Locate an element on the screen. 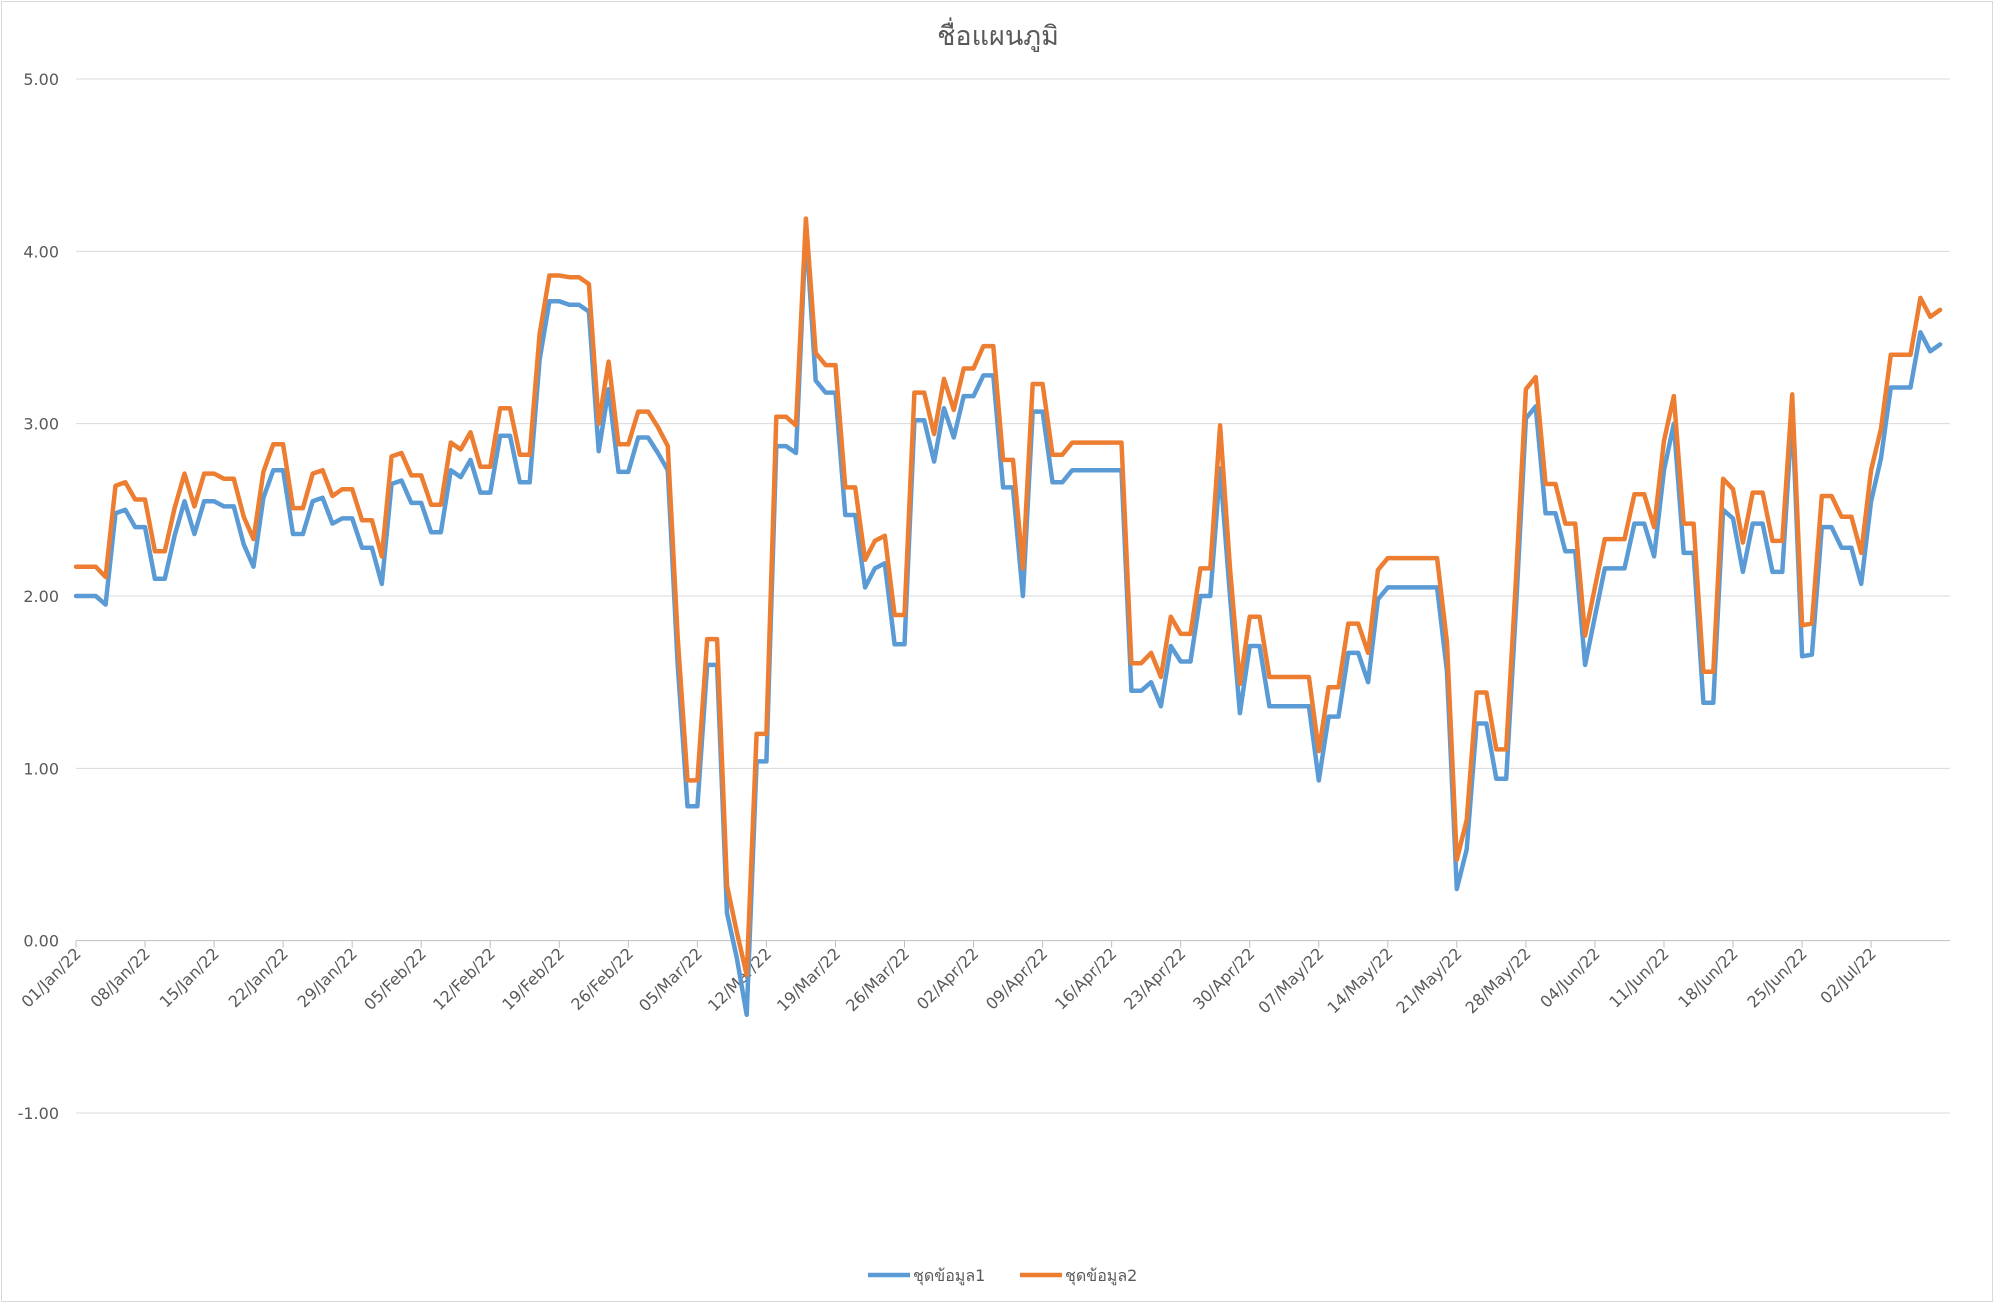 Image resolution: width=1996 pixels, height=1305 pixels. x-tick-label: 19/Mar/22 is located at coordinates (808, 979).